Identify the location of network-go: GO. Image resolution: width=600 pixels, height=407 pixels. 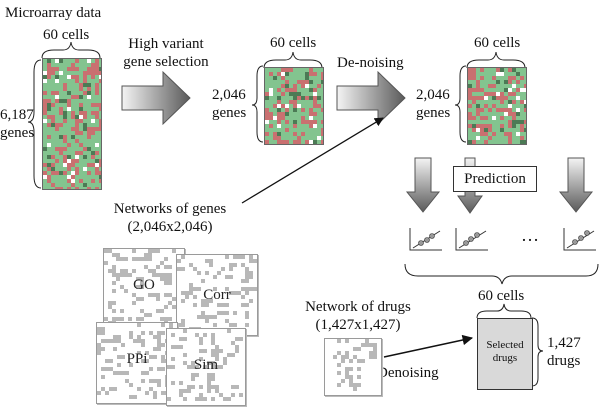
(144, 289).